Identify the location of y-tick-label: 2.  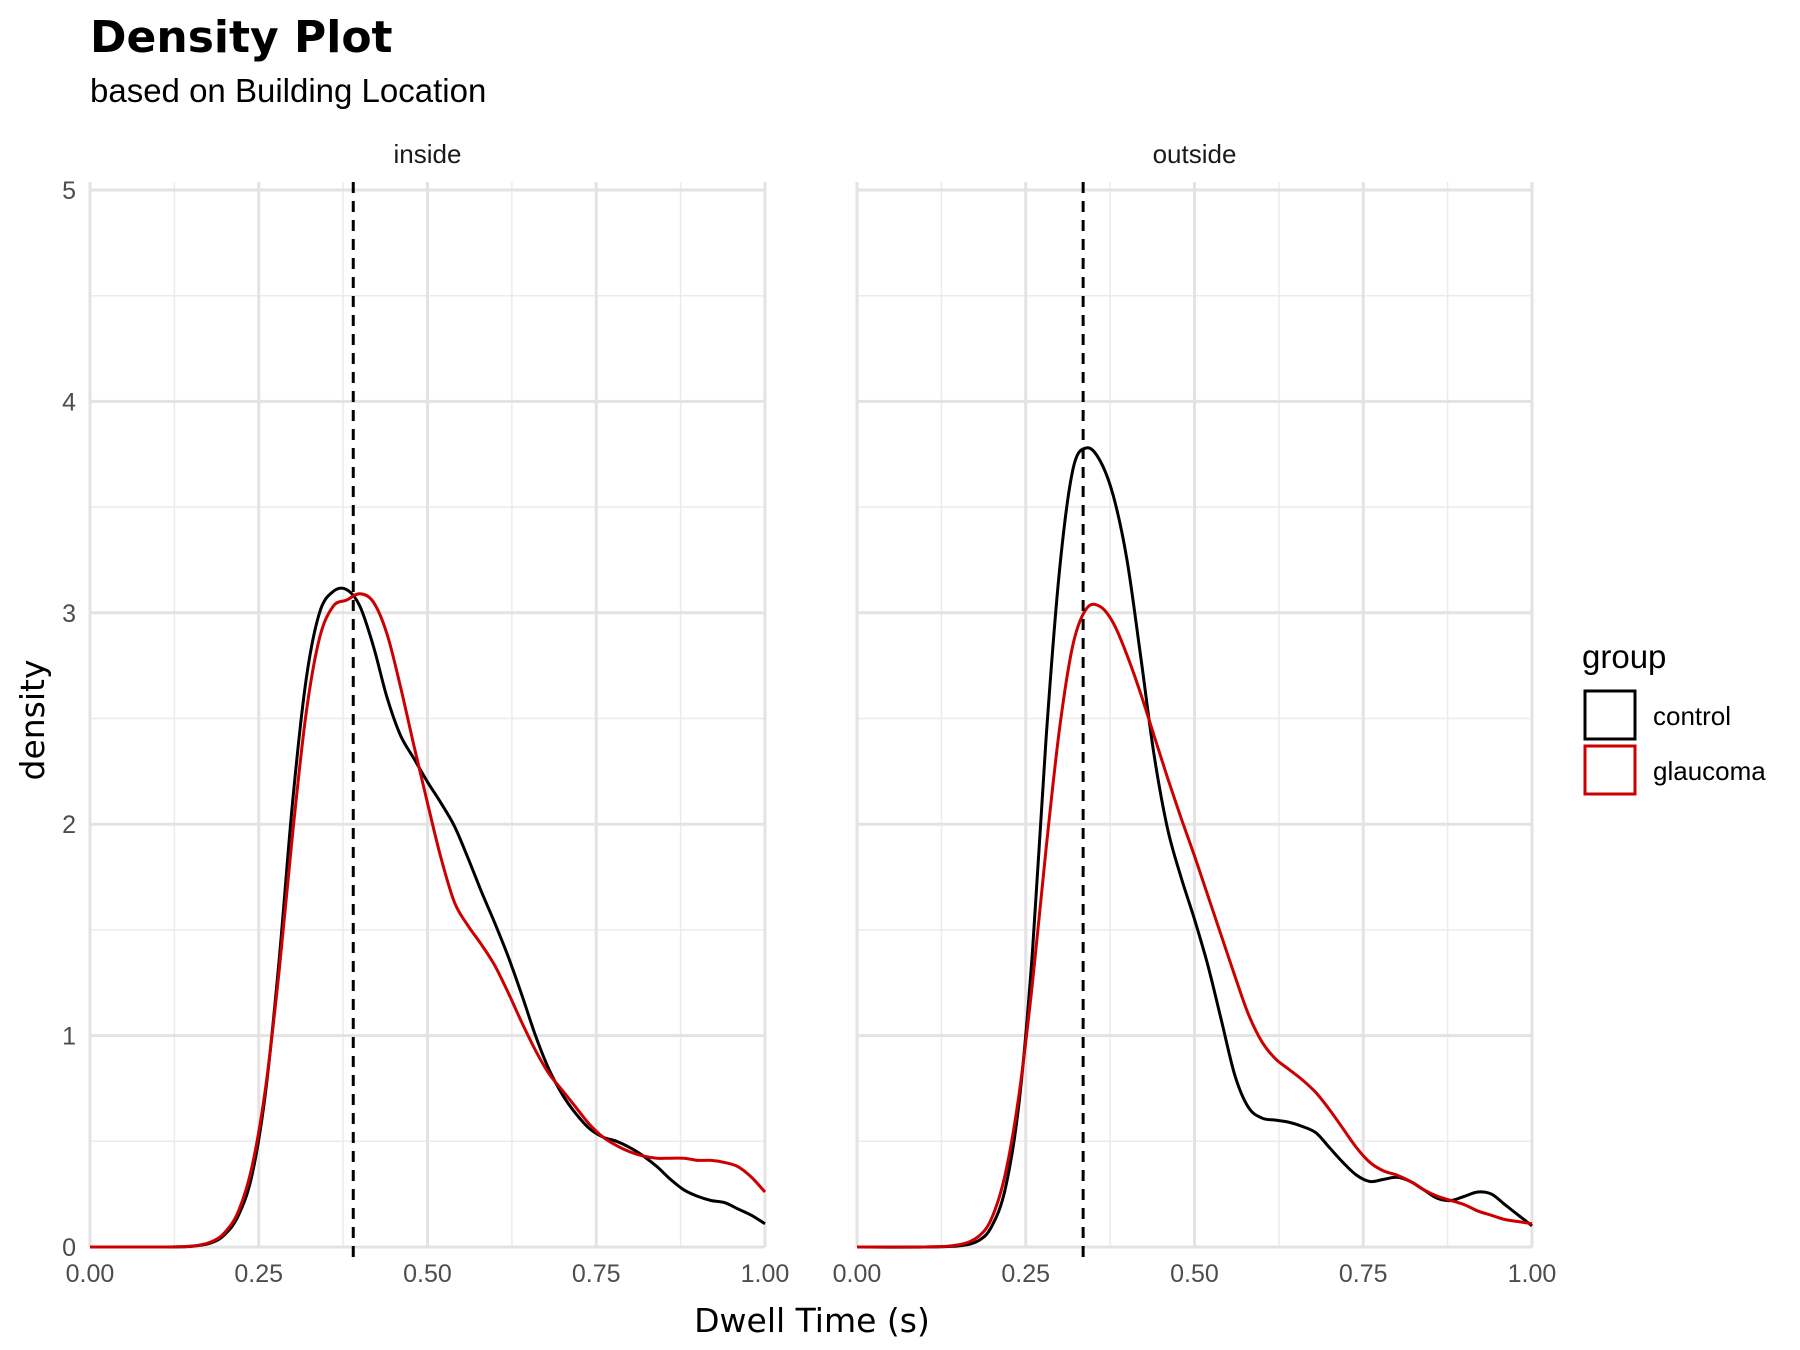
(69, 825).